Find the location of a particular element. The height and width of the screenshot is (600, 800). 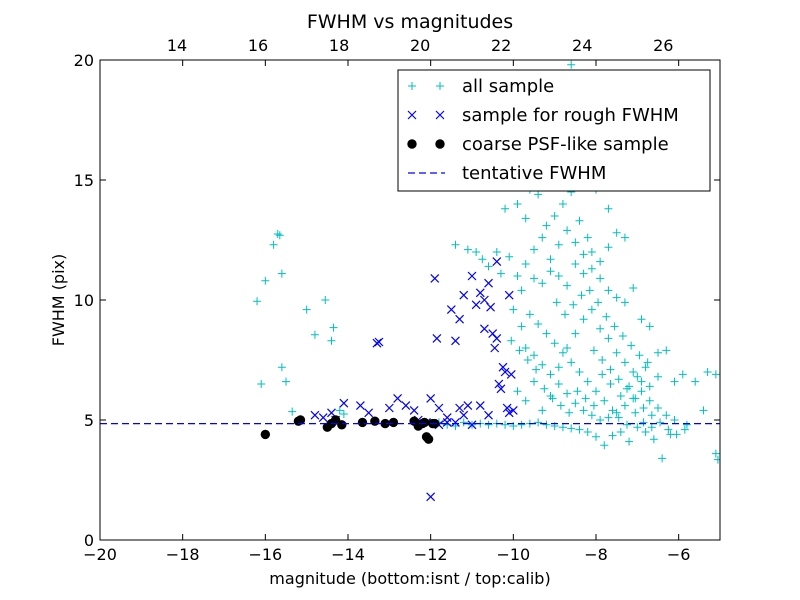

x-axis-label: magnitude (bottom:isnt / top:calib) is located at coordinates (409, 578).